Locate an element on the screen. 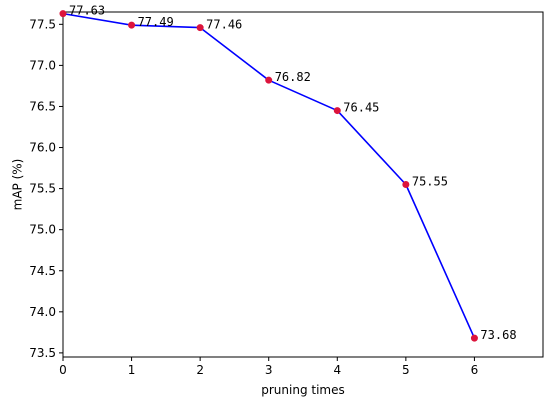 Image resolution: width=550 pixels, height=402 pixels. x-tick-label: 3 is located at coordinates (269, 370).